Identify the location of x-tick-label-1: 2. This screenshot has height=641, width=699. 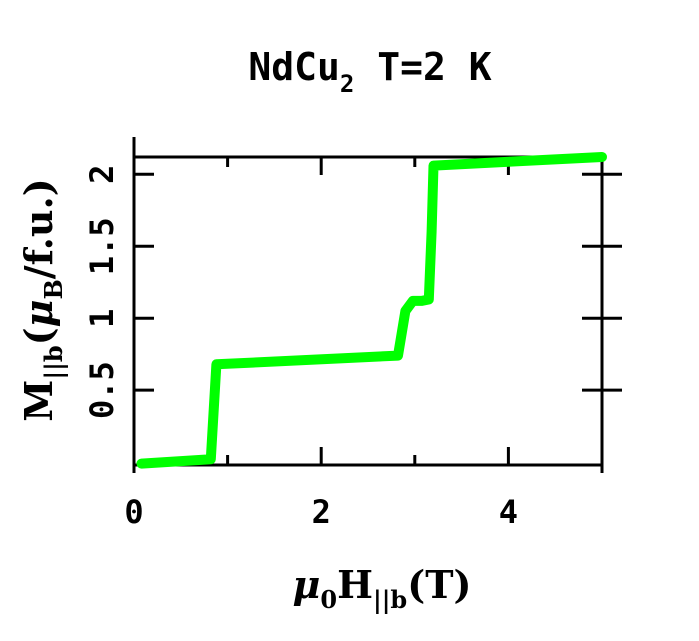
(321, 512).